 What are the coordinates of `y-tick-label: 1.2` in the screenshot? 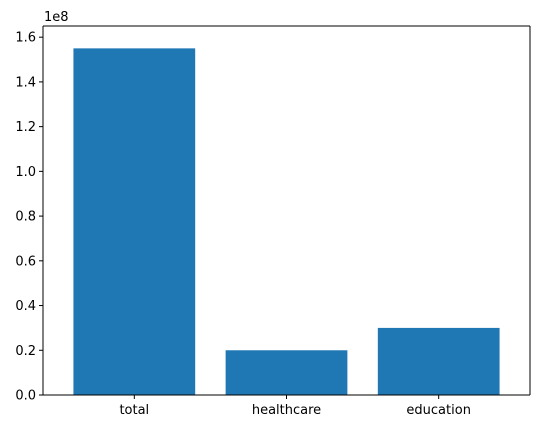 It's located at (25, 127).